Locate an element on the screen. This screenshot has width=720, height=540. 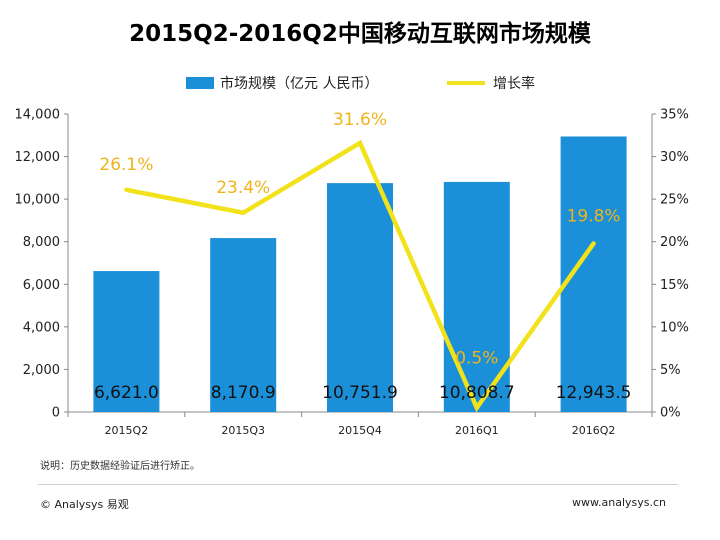
y-left-tick-label: 0 is located at coordinates (56, 413).